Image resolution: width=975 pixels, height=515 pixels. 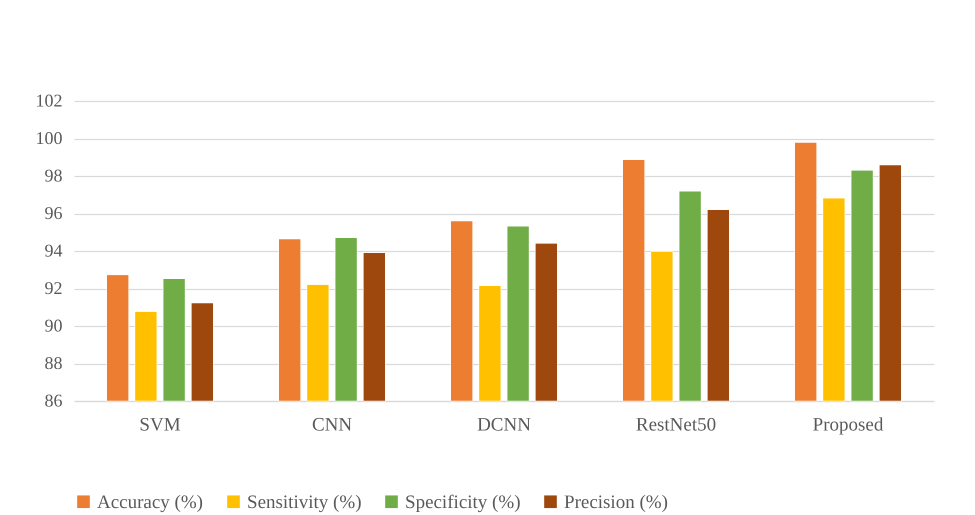 I want to click on legend-label: Sensitivity (%), so click(x=304, y=502).